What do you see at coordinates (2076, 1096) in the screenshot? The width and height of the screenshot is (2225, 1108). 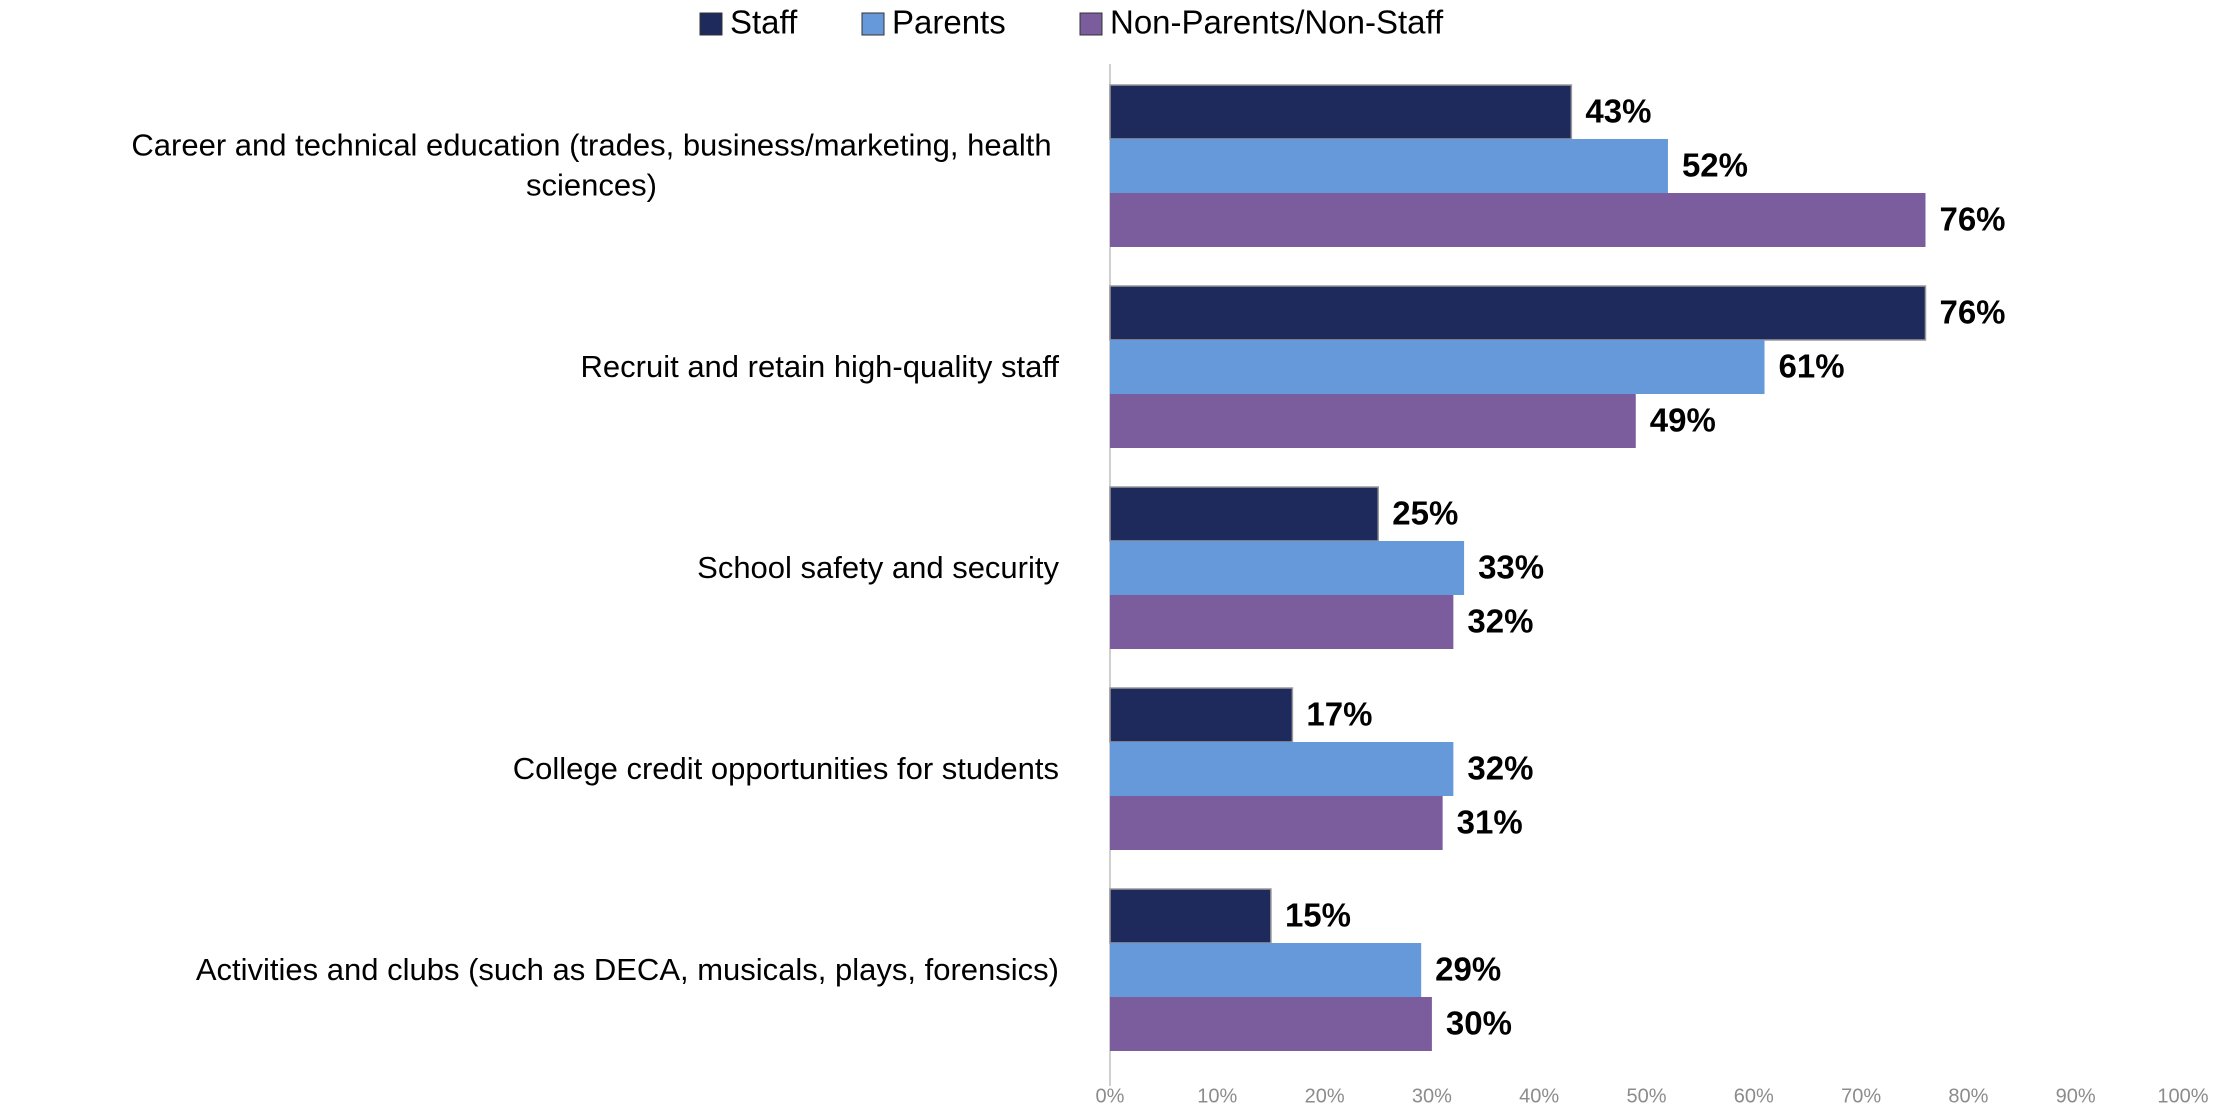 I see `x-tick-label: 90%` at bounding box center [2076, 1096].